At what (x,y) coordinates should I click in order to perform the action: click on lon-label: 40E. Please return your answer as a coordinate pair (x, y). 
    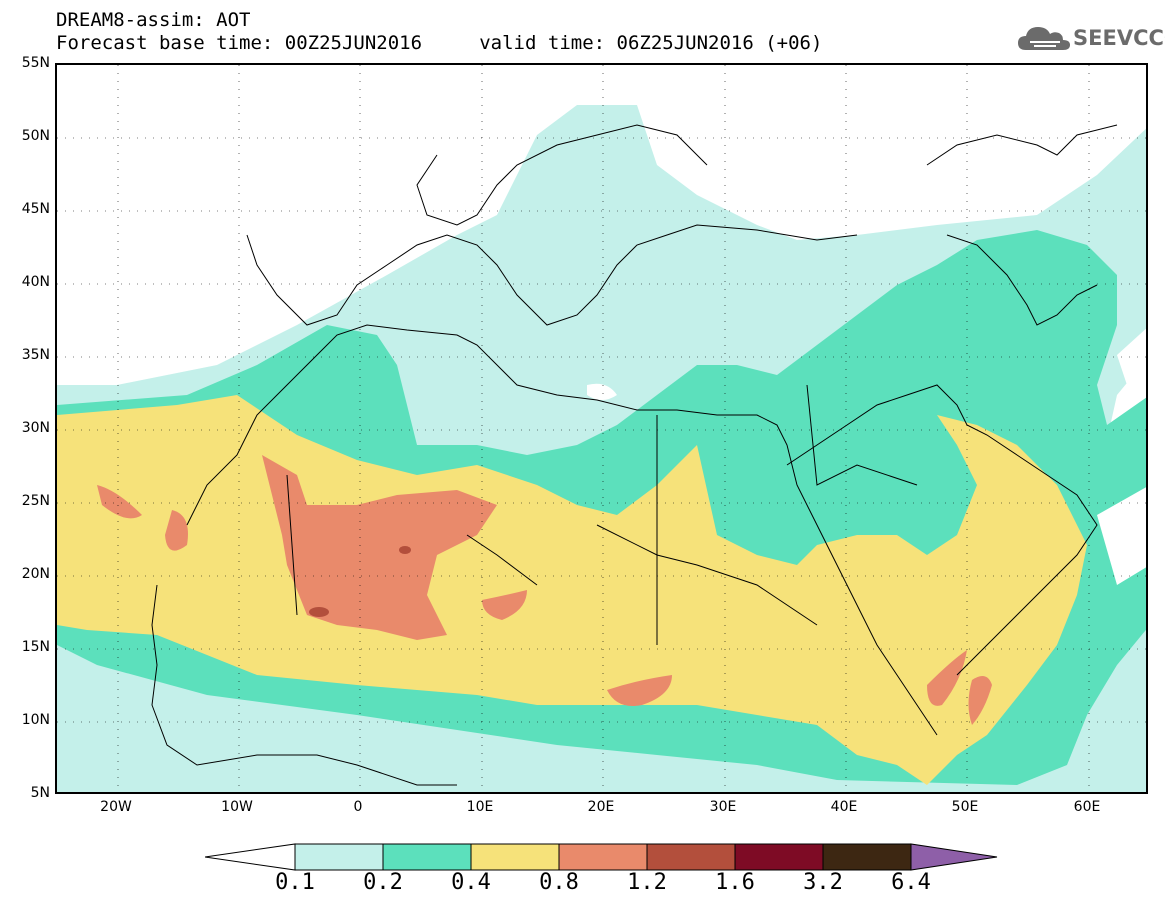
    Looking at the image, I should click on (844, 807).